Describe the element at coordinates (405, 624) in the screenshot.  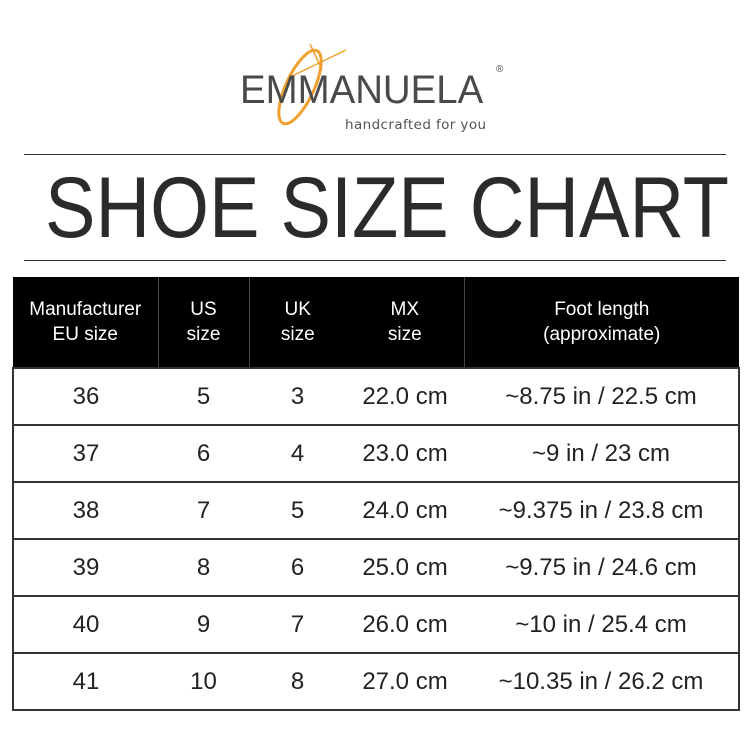
I see `cell-mx-size: 26.0 cm` at that location.